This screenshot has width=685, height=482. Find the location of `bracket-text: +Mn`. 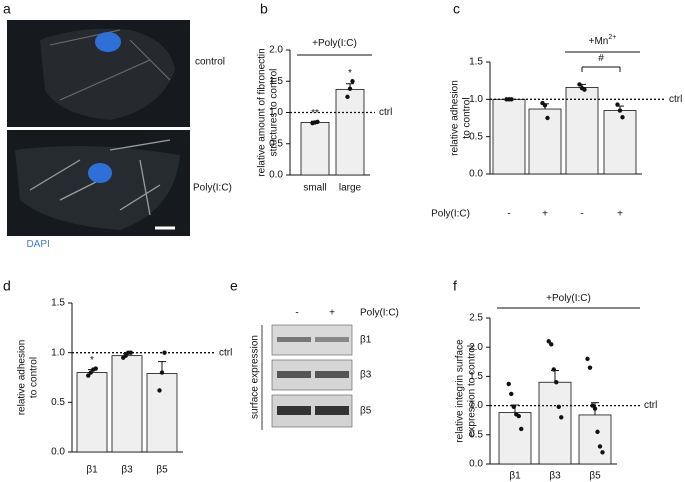

bracket-text: +Mn is located at coordinates (599, 41).